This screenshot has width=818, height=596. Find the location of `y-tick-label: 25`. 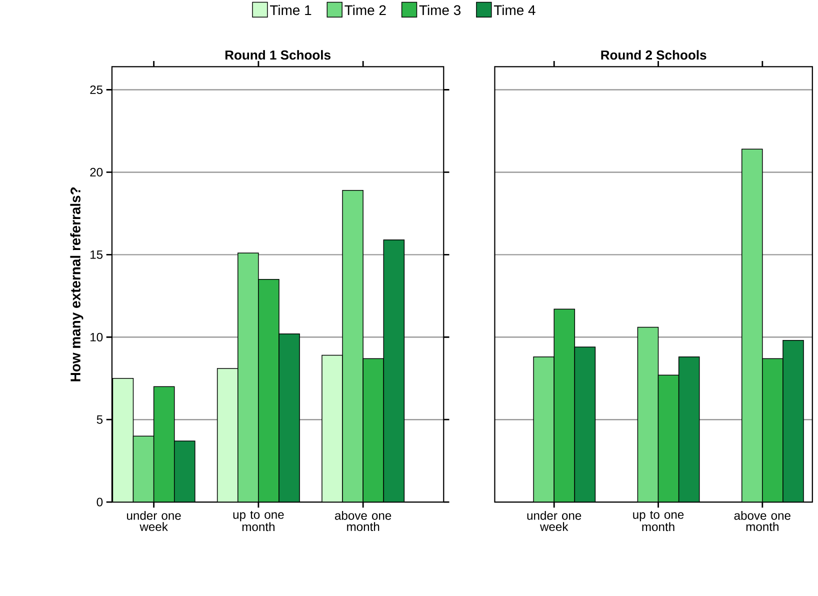

y-tick-label: 25 is located at coordinates (96, 89).